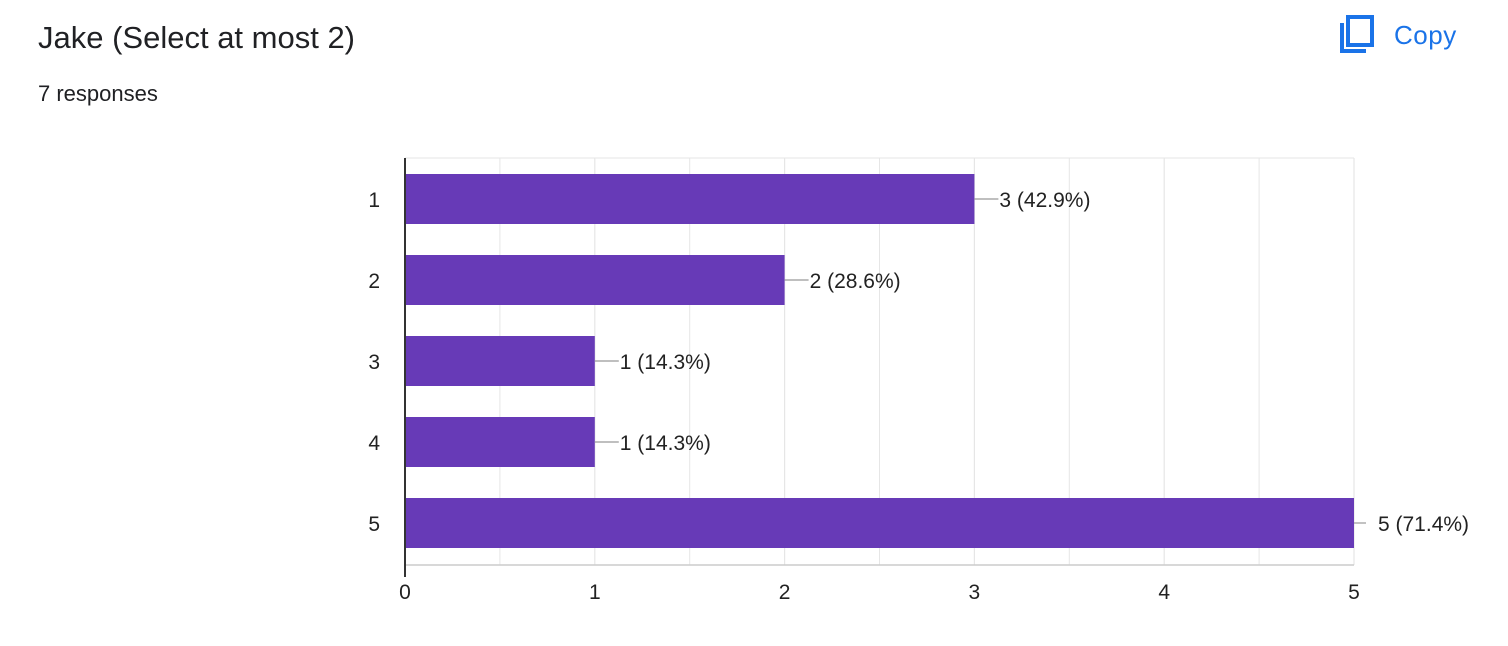 This screenshot has height=646, width=1508. What do you see at coordinates (855, 281) in the screenshot?
I see `data-label: 2 (28.6%)` at bounding box center [855, 281].